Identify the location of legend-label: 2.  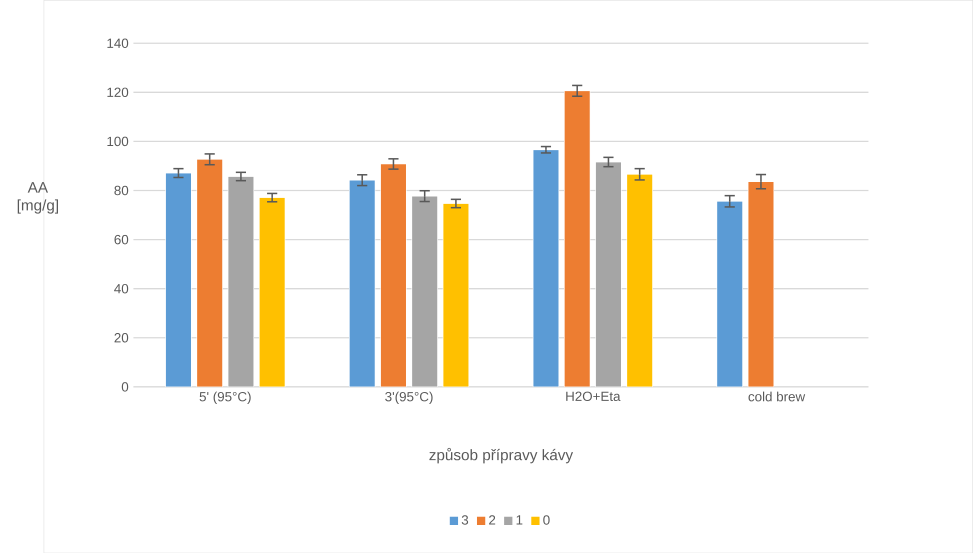
(492, 519).